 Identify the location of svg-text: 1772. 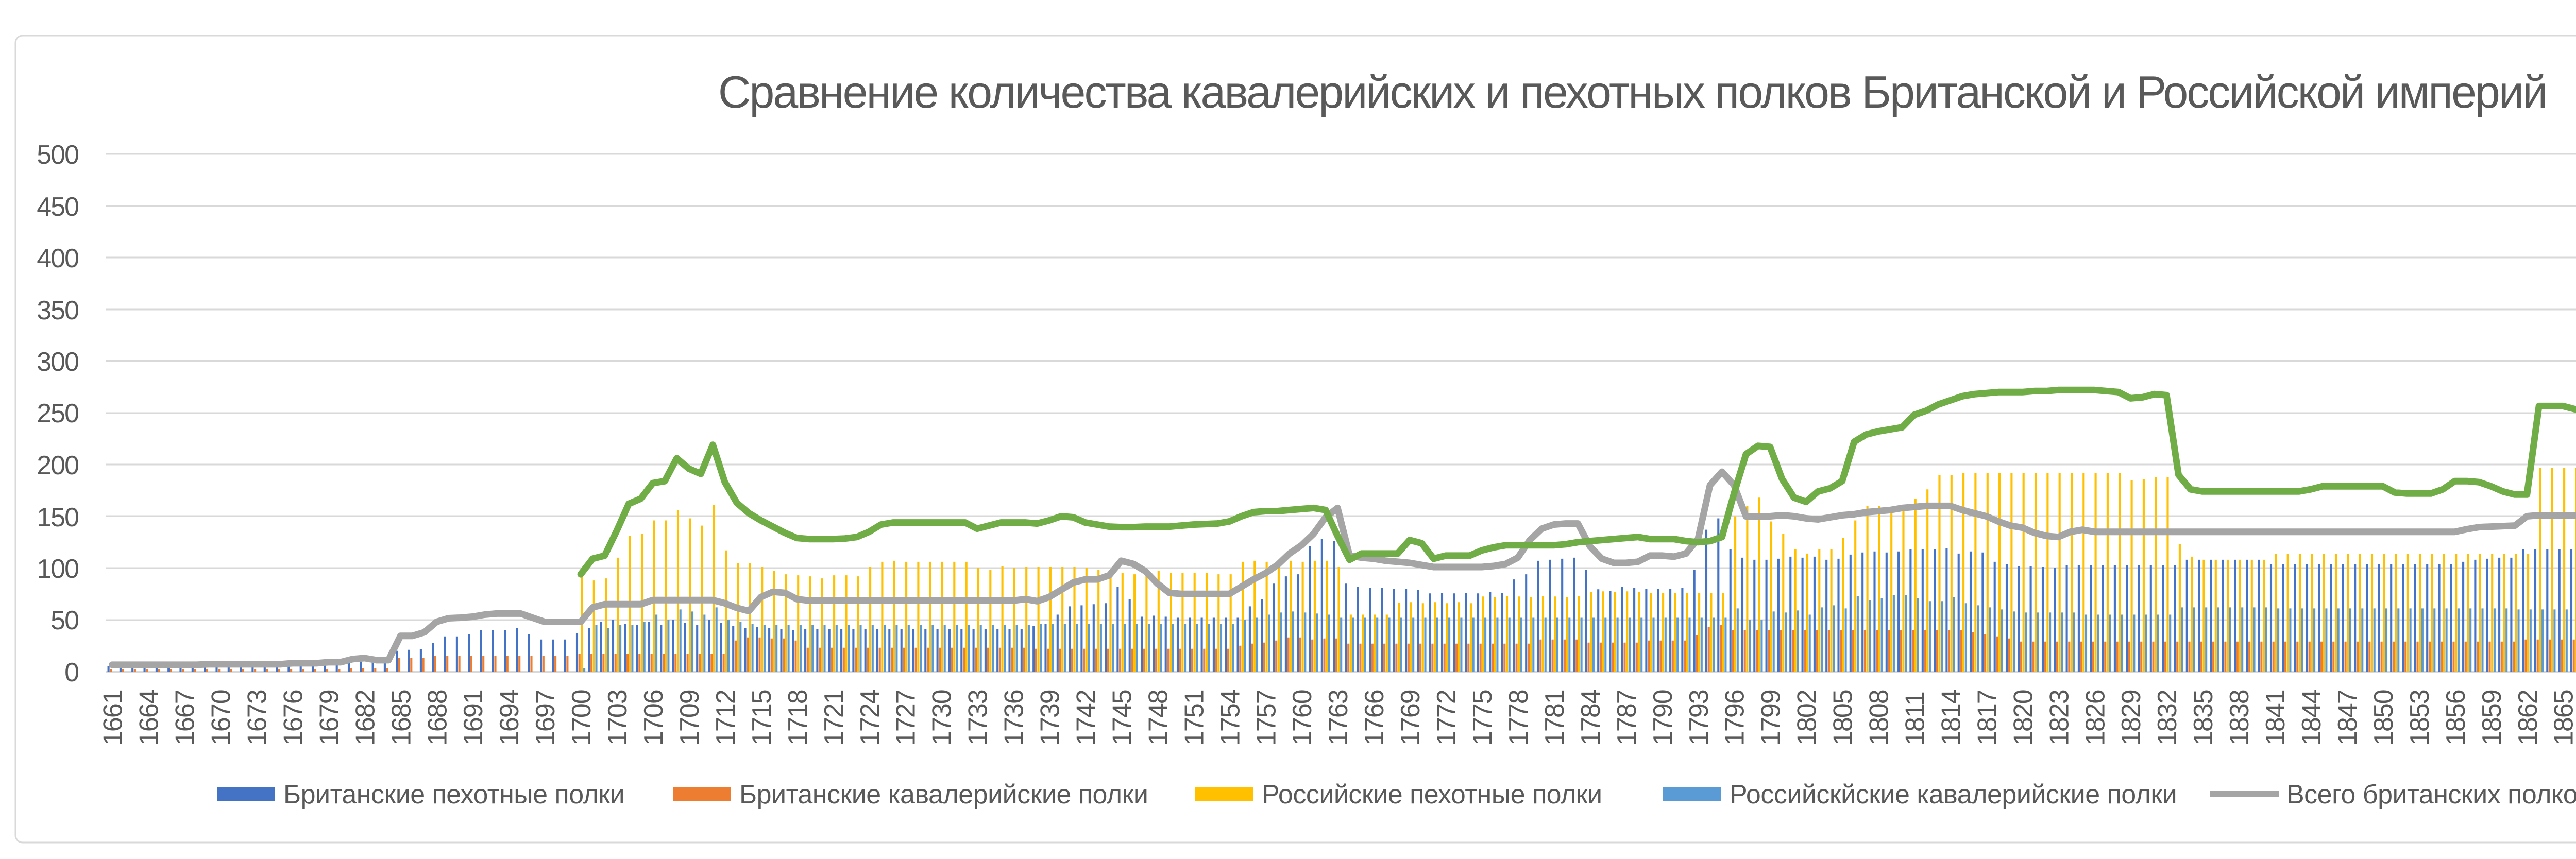
(1447, 718).